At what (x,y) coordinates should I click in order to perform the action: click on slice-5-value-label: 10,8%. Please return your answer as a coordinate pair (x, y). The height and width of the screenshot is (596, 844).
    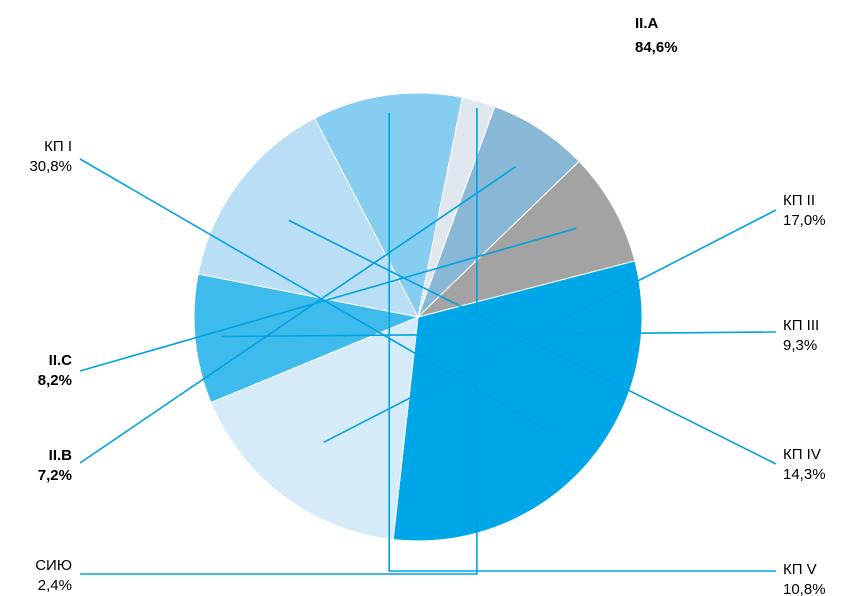
    Looking at the image, I should click on (804, 588).